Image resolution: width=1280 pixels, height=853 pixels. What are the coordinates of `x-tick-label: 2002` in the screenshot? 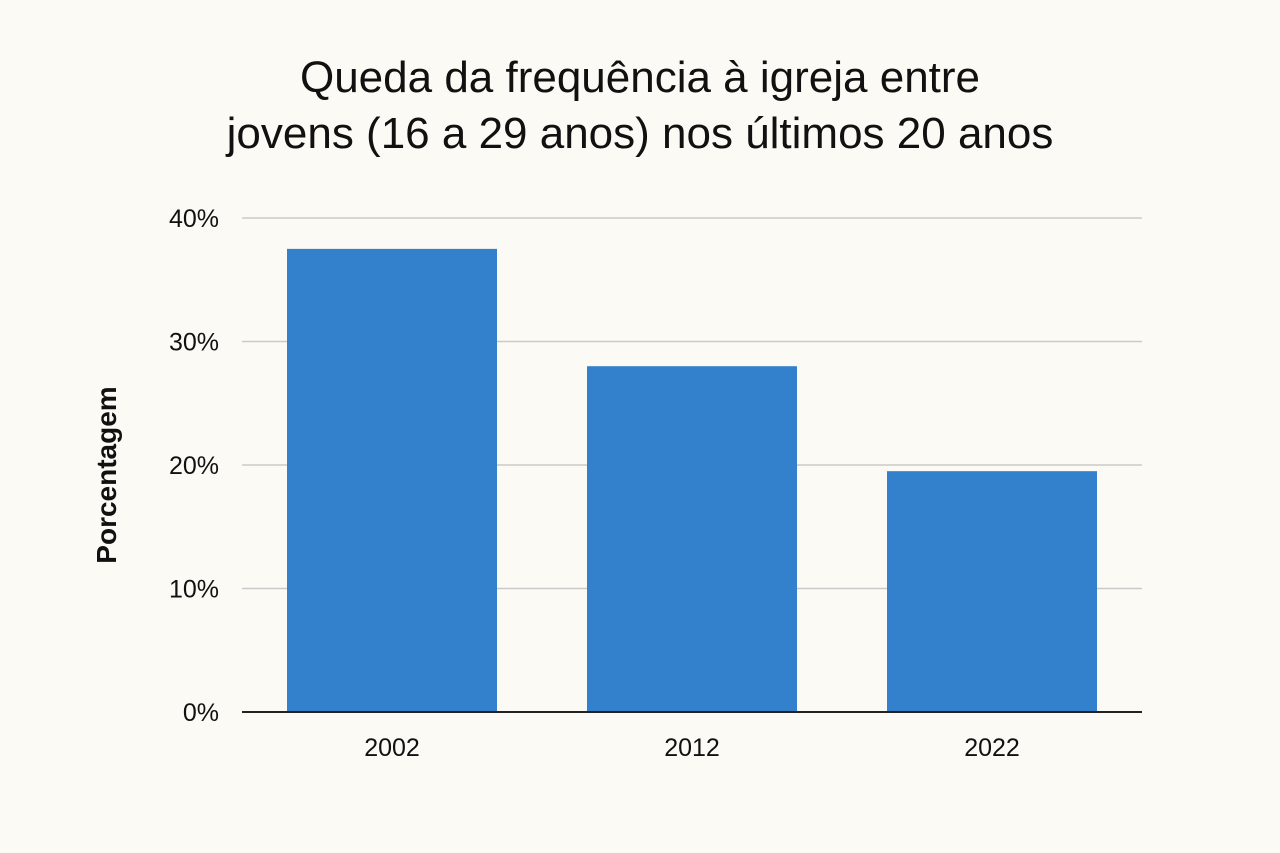 It's located at (392, 748).